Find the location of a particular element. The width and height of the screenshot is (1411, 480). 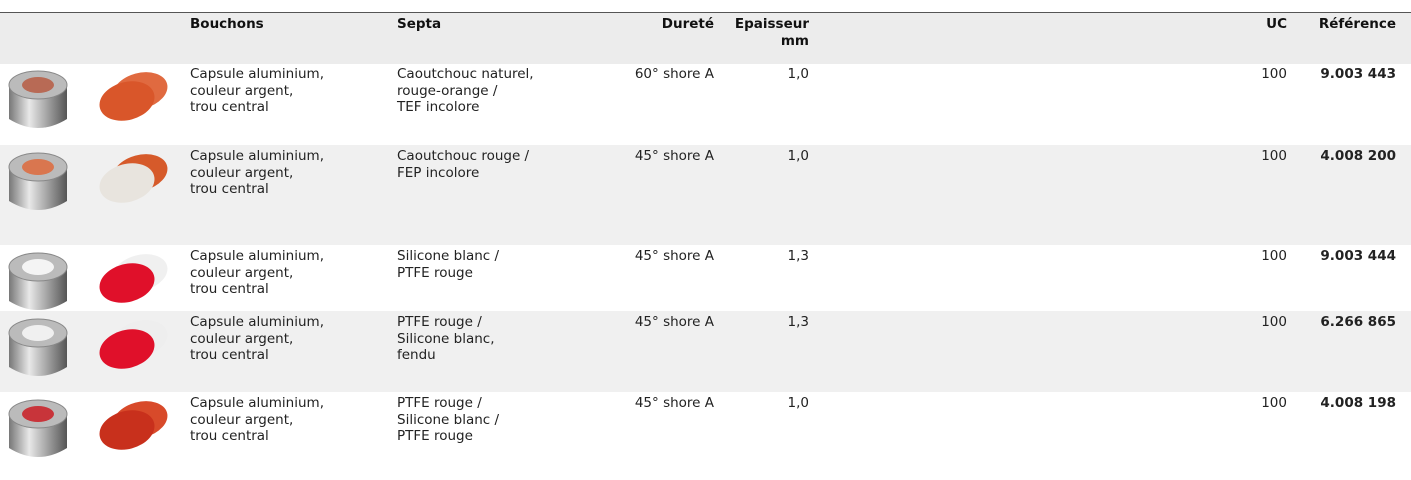

cell-reference: 4.008 198 is located at coordinates (1358, 403).